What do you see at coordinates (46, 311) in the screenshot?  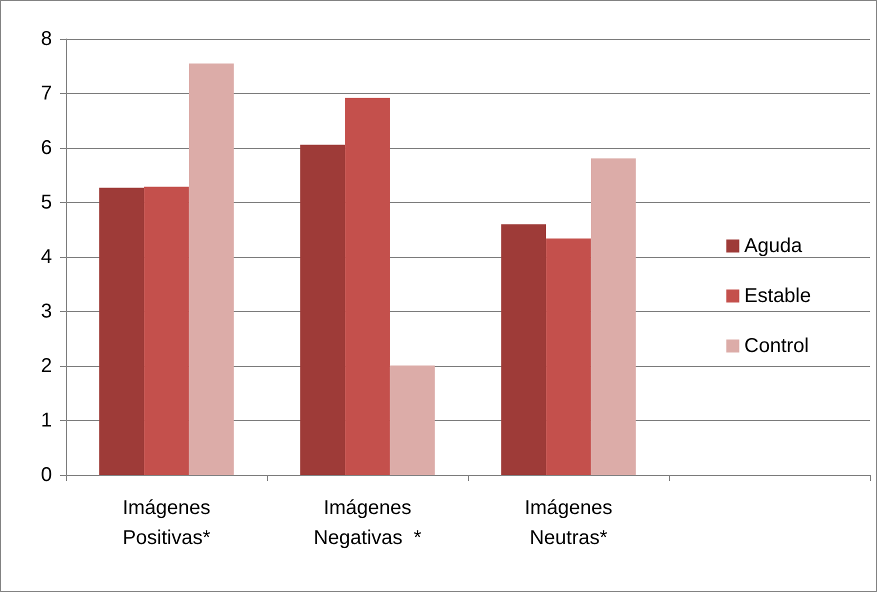 I see `y-tick-label: 3` at bounding box center [46, 311].